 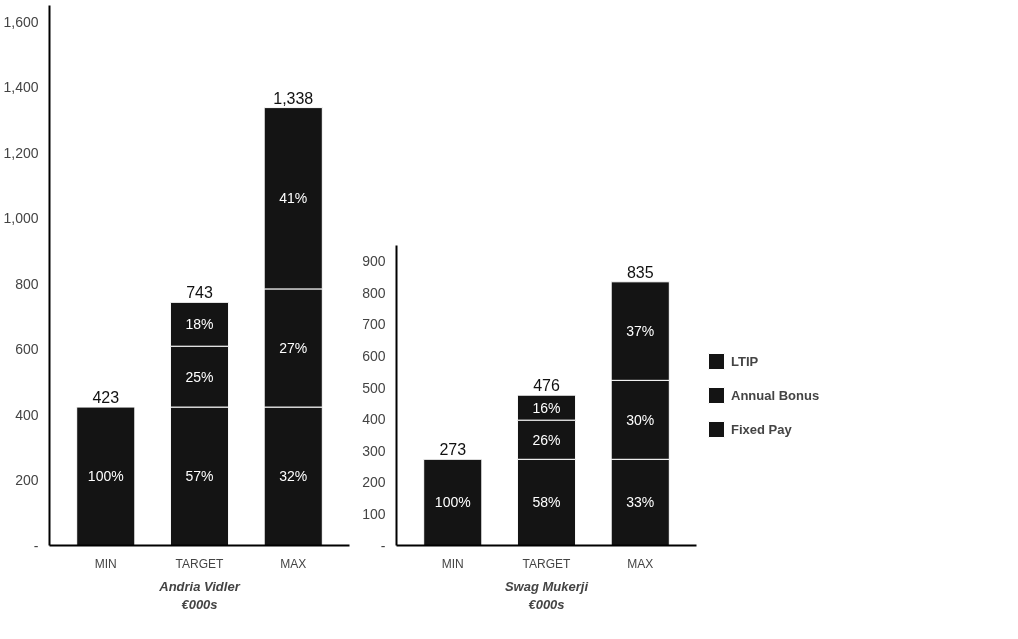 I want to click on x-axis-title: Andria Vidler €000s, so click(x=199, y=595).